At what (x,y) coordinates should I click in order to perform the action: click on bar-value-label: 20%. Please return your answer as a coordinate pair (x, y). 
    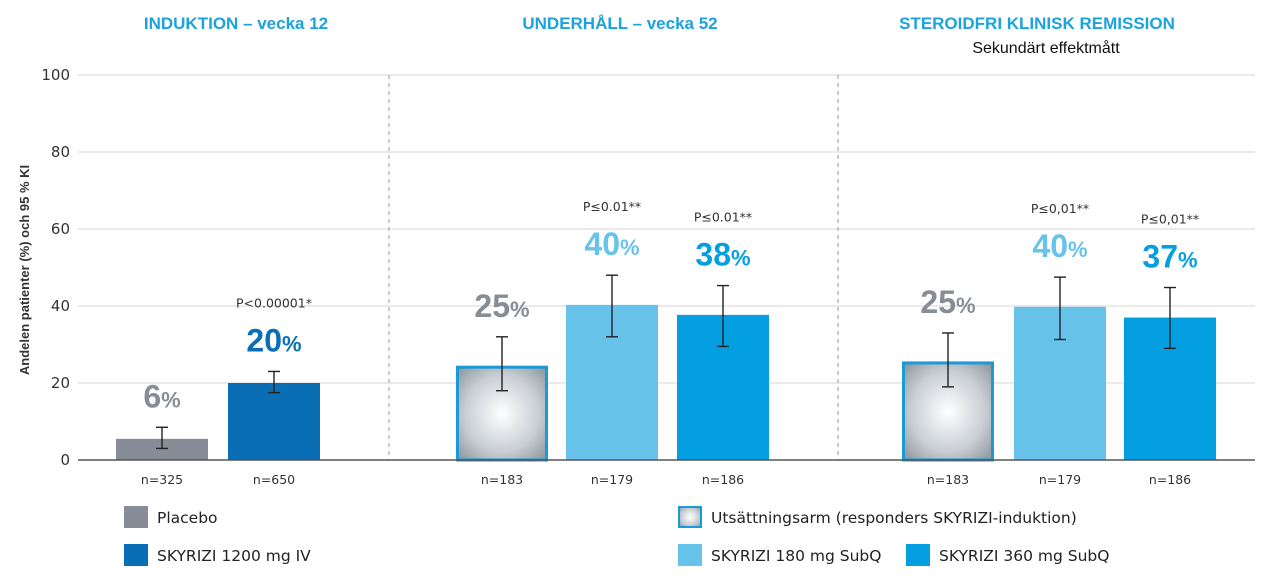
    Looking at the image, I should click on (273, 340).